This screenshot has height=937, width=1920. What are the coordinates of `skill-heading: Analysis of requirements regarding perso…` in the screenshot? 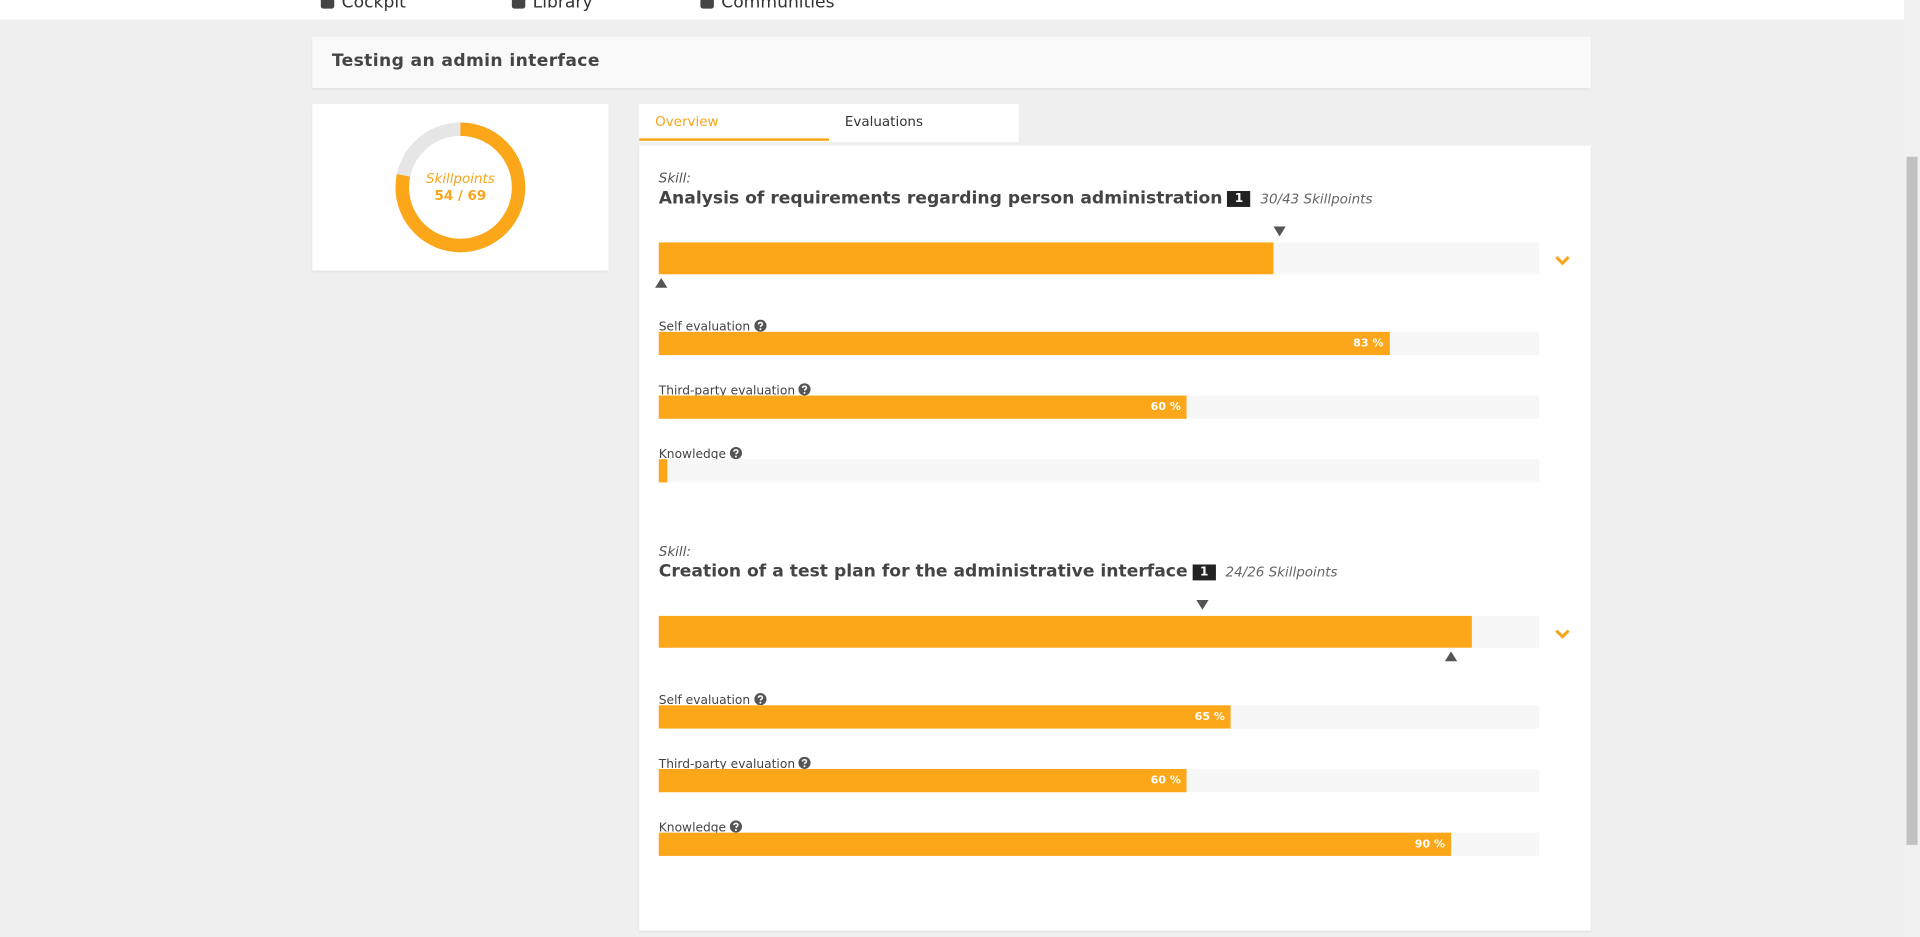 It's located at (1016, 199).